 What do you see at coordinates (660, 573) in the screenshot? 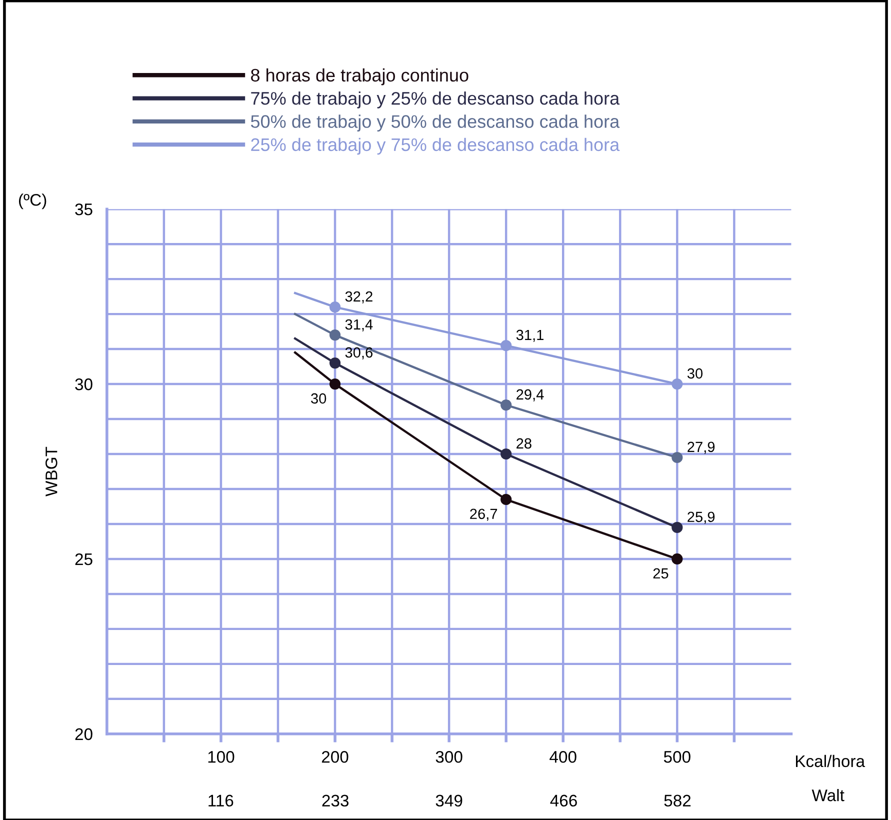
I see `data-label: 25` at bounding box center [660, 573].